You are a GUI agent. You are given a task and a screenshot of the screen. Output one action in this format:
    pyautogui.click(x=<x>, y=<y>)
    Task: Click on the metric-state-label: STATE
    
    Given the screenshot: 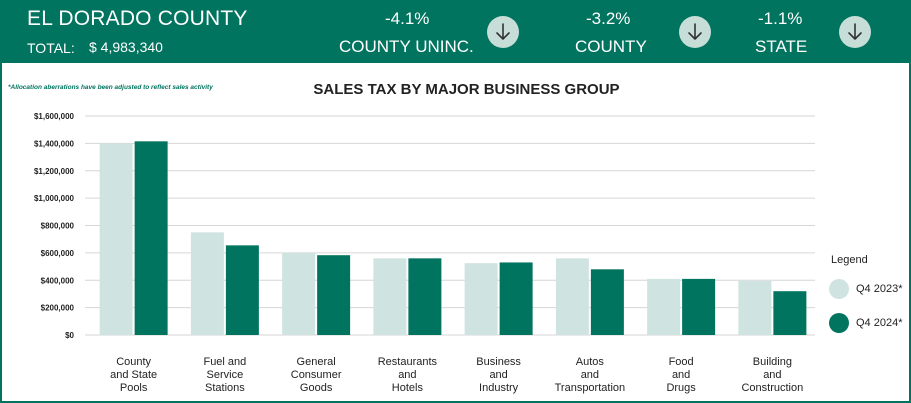 What is the action you would take?
    pyautogui.click(x=781, y=46)
    